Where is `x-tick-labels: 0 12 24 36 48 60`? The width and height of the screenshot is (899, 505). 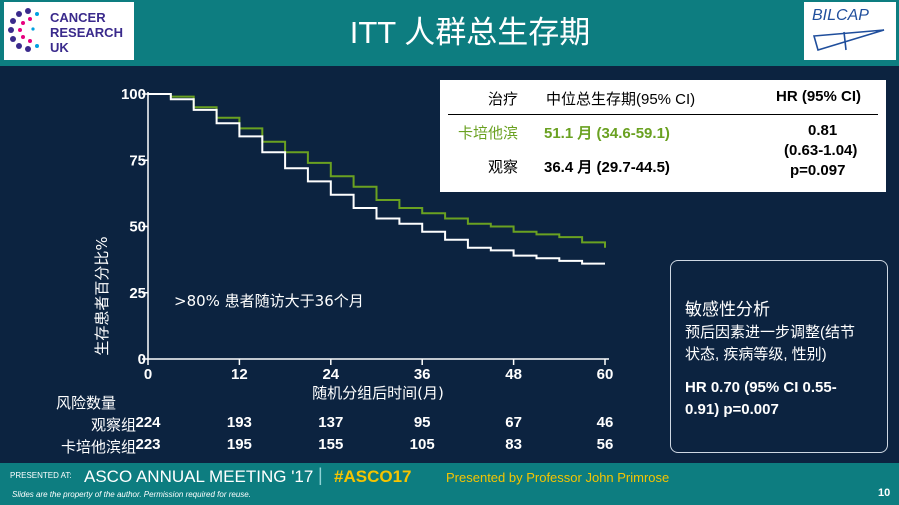
x-tick-labels: 0 12 24 36 48 60 is located at coordinates (379, 371).